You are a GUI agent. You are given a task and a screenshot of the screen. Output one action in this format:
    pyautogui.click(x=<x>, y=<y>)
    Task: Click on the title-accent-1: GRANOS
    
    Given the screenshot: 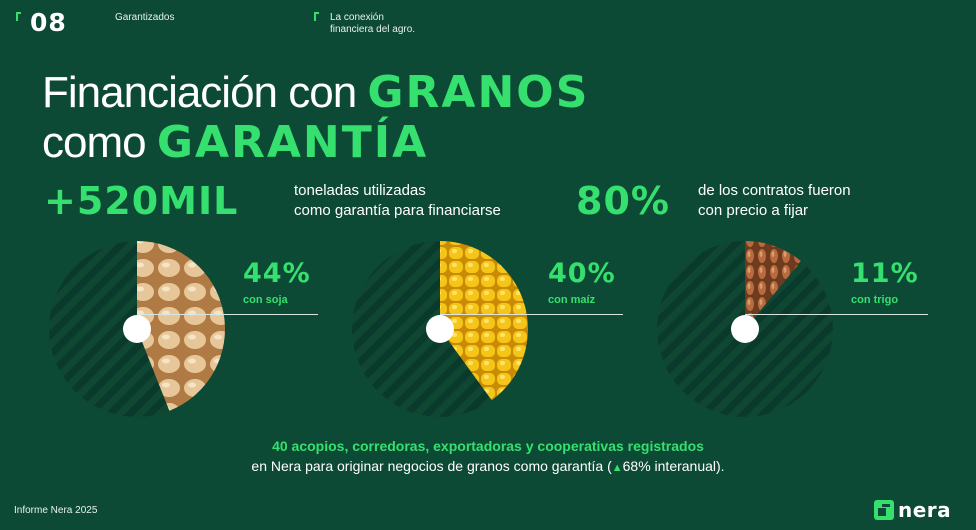 What is the action you would take?
    pyautogui.click(x=478, y=92)
    